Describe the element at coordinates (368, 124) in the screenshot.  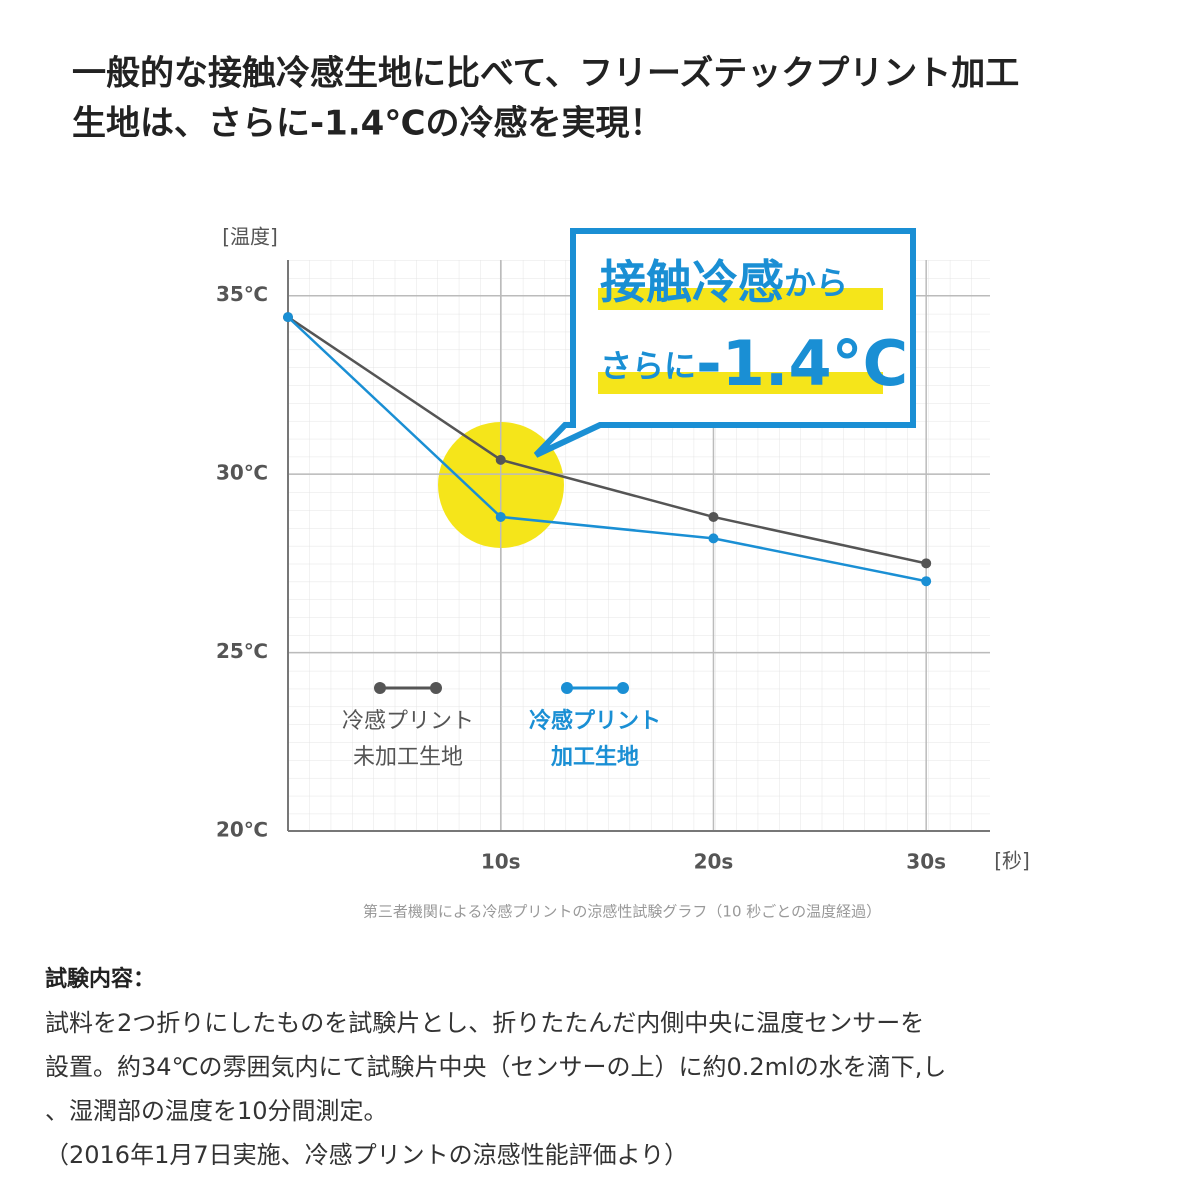
I see `headline: 生地は、さらに-1.4℃の冷感を実現！` at that location.